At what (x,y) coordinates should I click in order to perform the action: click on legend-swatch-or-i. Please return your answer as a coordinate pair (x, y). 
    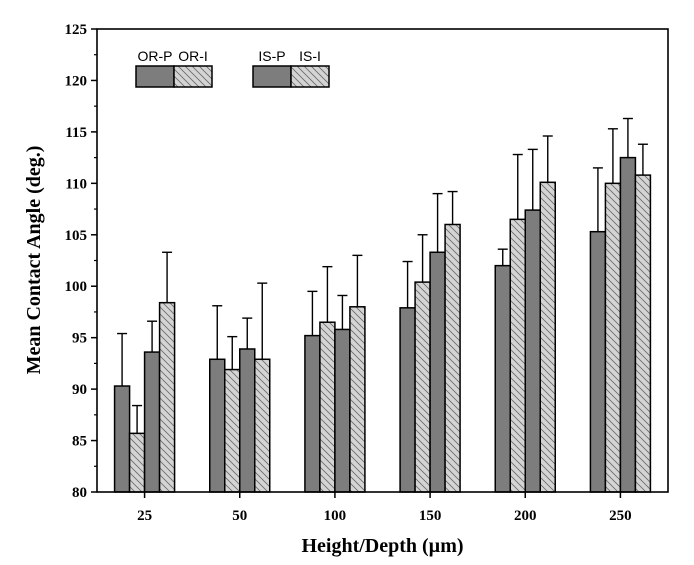
    Looking at the image, I should click on (193, 76).